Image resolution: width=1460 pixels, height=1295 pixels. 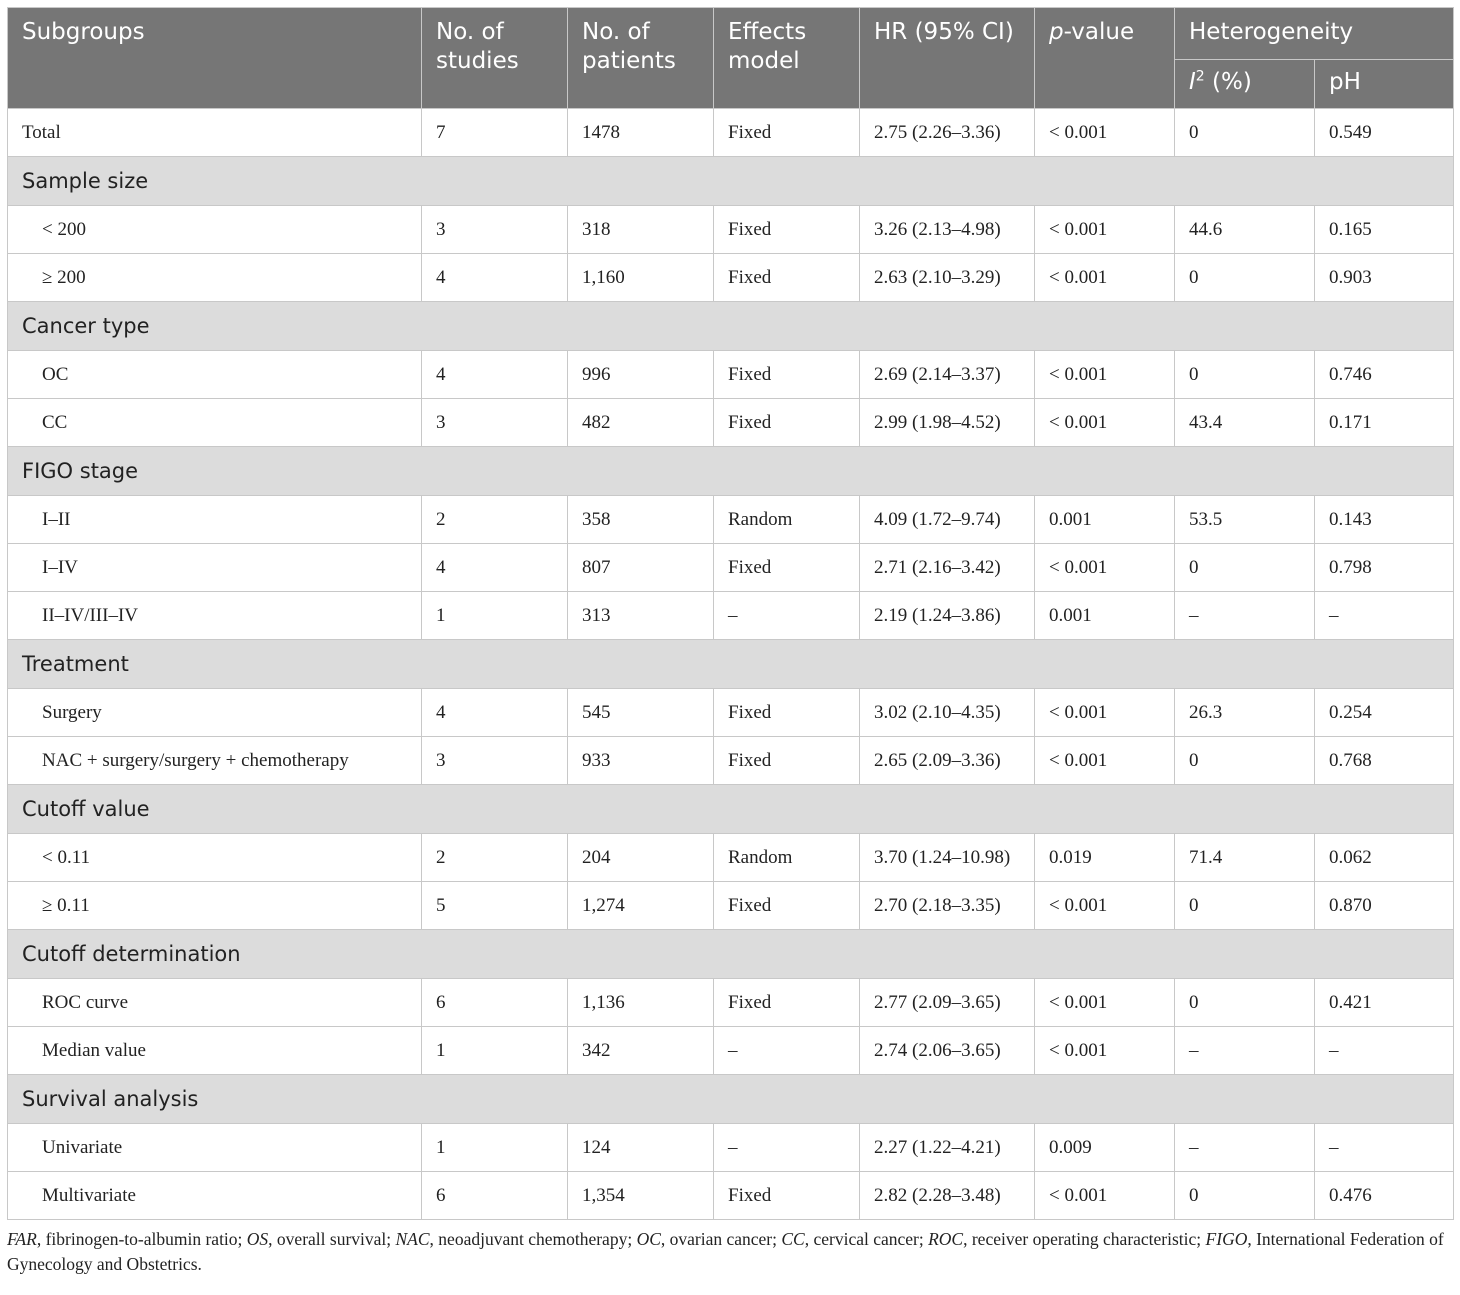 I want to click on header-p-italic: p, so click(x=1056, y=32).